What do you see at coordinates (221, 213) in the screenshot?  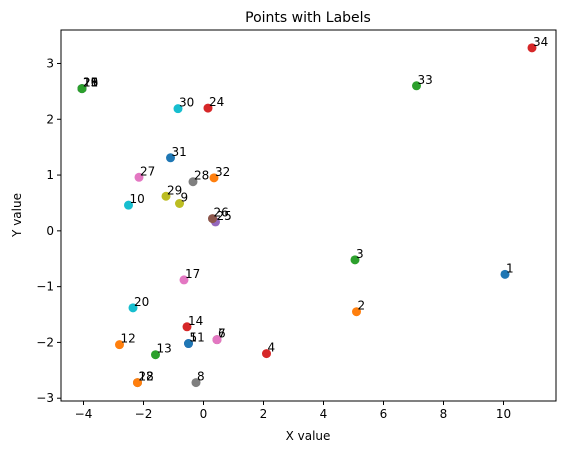 I see `point-label: 26` at bounding box center [221, 213].